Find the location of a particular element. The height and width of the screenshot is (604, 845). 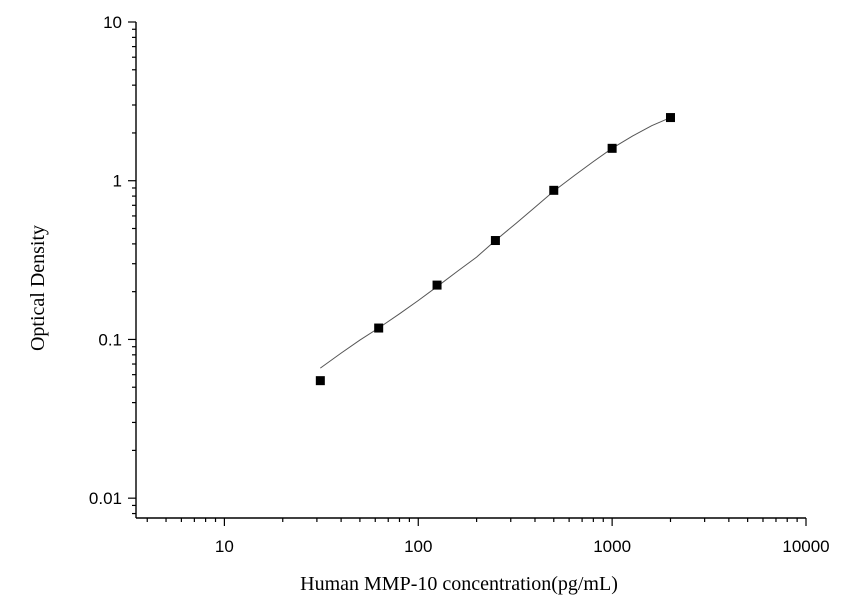

y-tick-labels: 0.01 0.1 1 10 is located at coordinates (105, 260).